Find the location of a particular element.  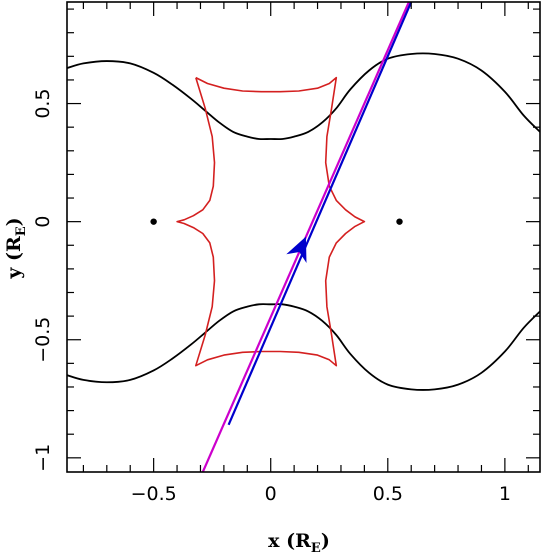

y-tick-label: 0.5 is located at coordinates (43, 103).